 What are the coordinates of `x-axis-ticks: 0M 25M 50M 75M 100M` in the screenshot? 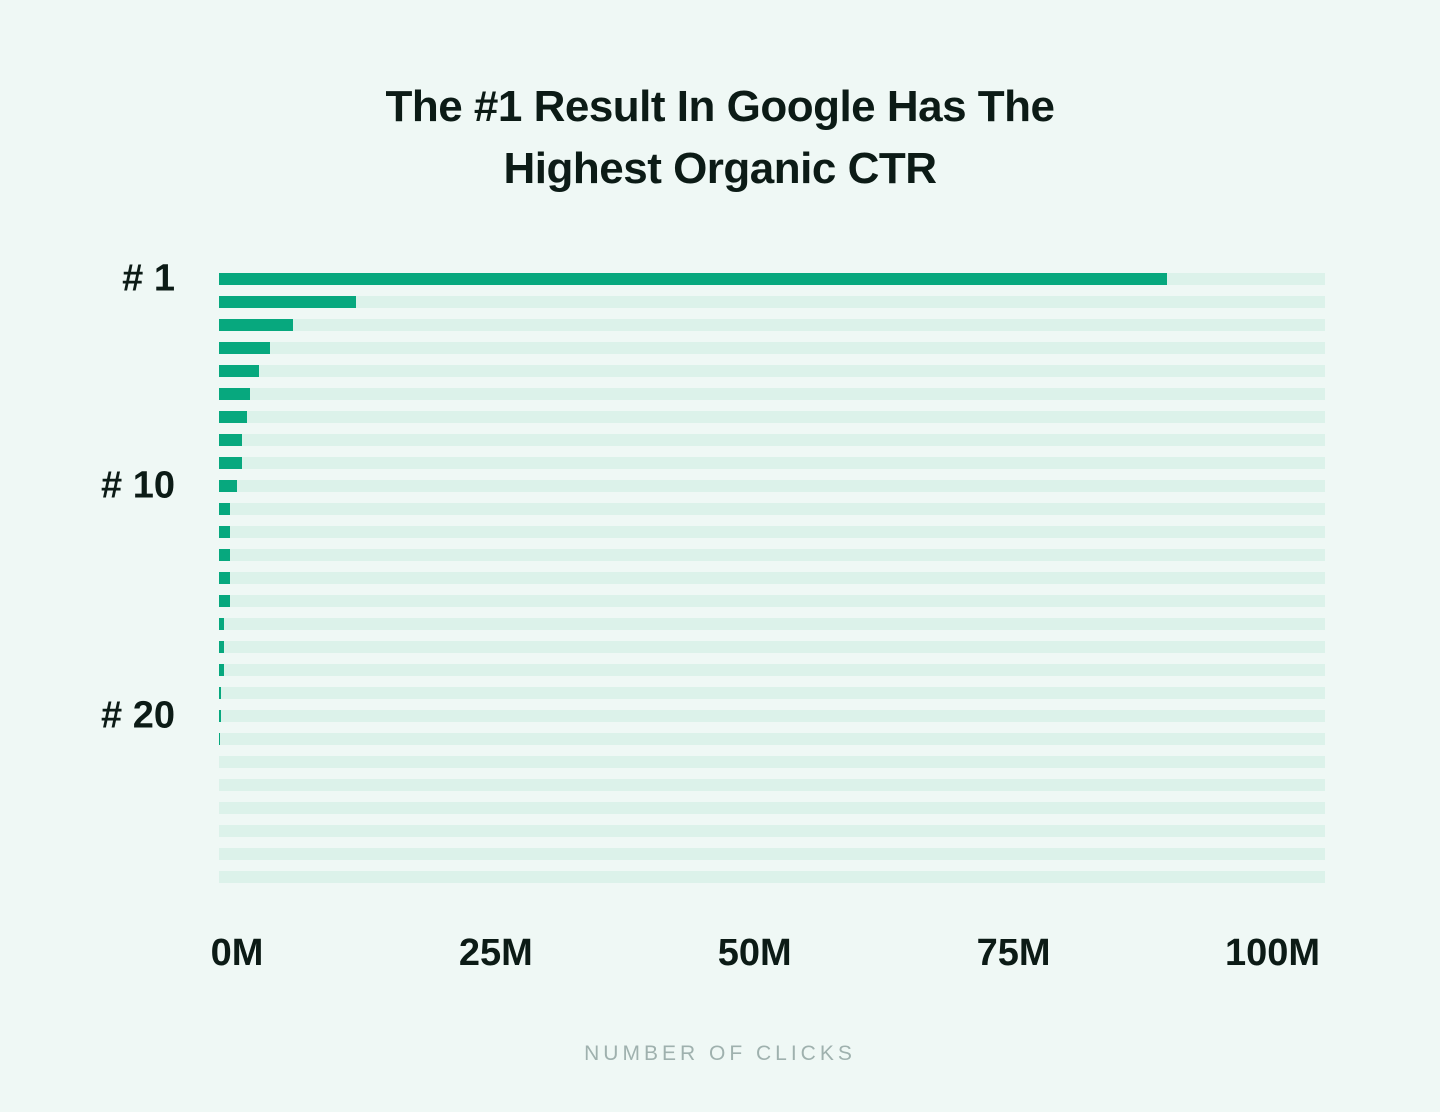 It's located at (768, 953).